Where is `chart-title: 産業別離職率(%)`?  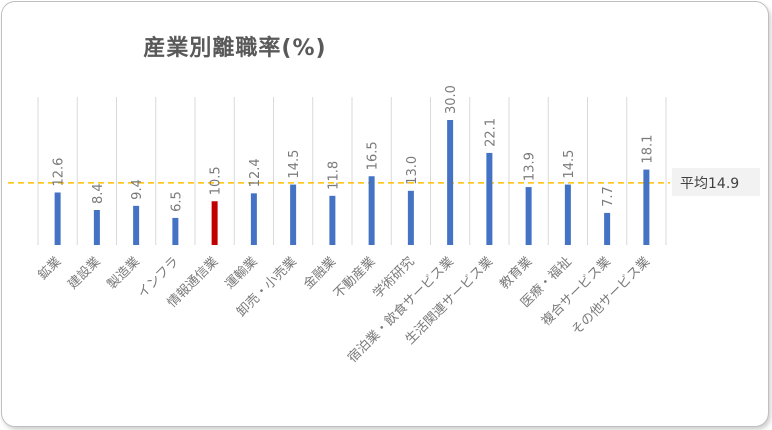
chart-title: 産業別離職率(%) is located at coordinates (235, 48).